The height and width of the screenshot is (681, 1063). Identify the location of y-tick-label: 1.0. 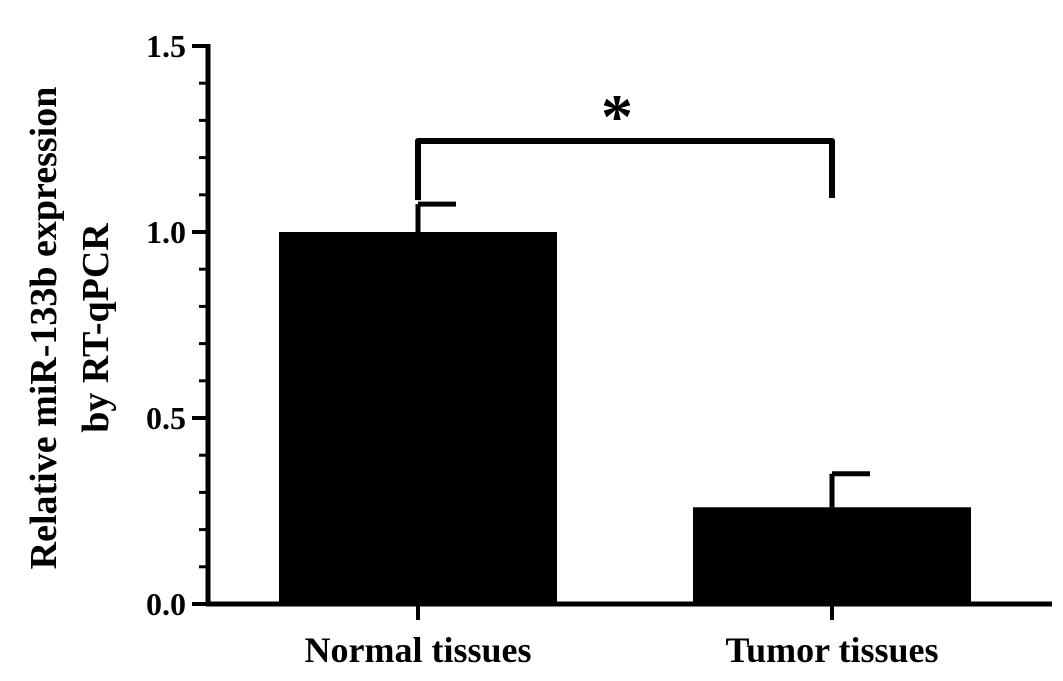
(166, 232).